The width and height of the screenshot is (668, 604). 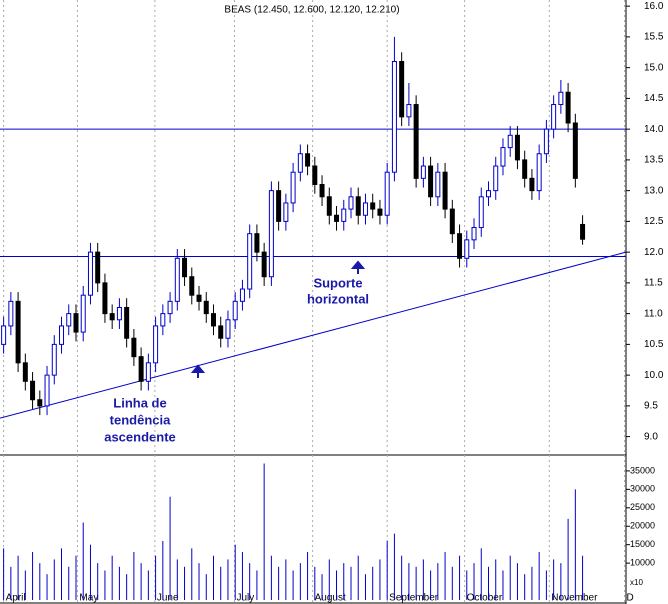 What do you see at coordinates (245, 598) in the screenshot?
I see `x-tick-label: July` at bounding box center [245, 598].